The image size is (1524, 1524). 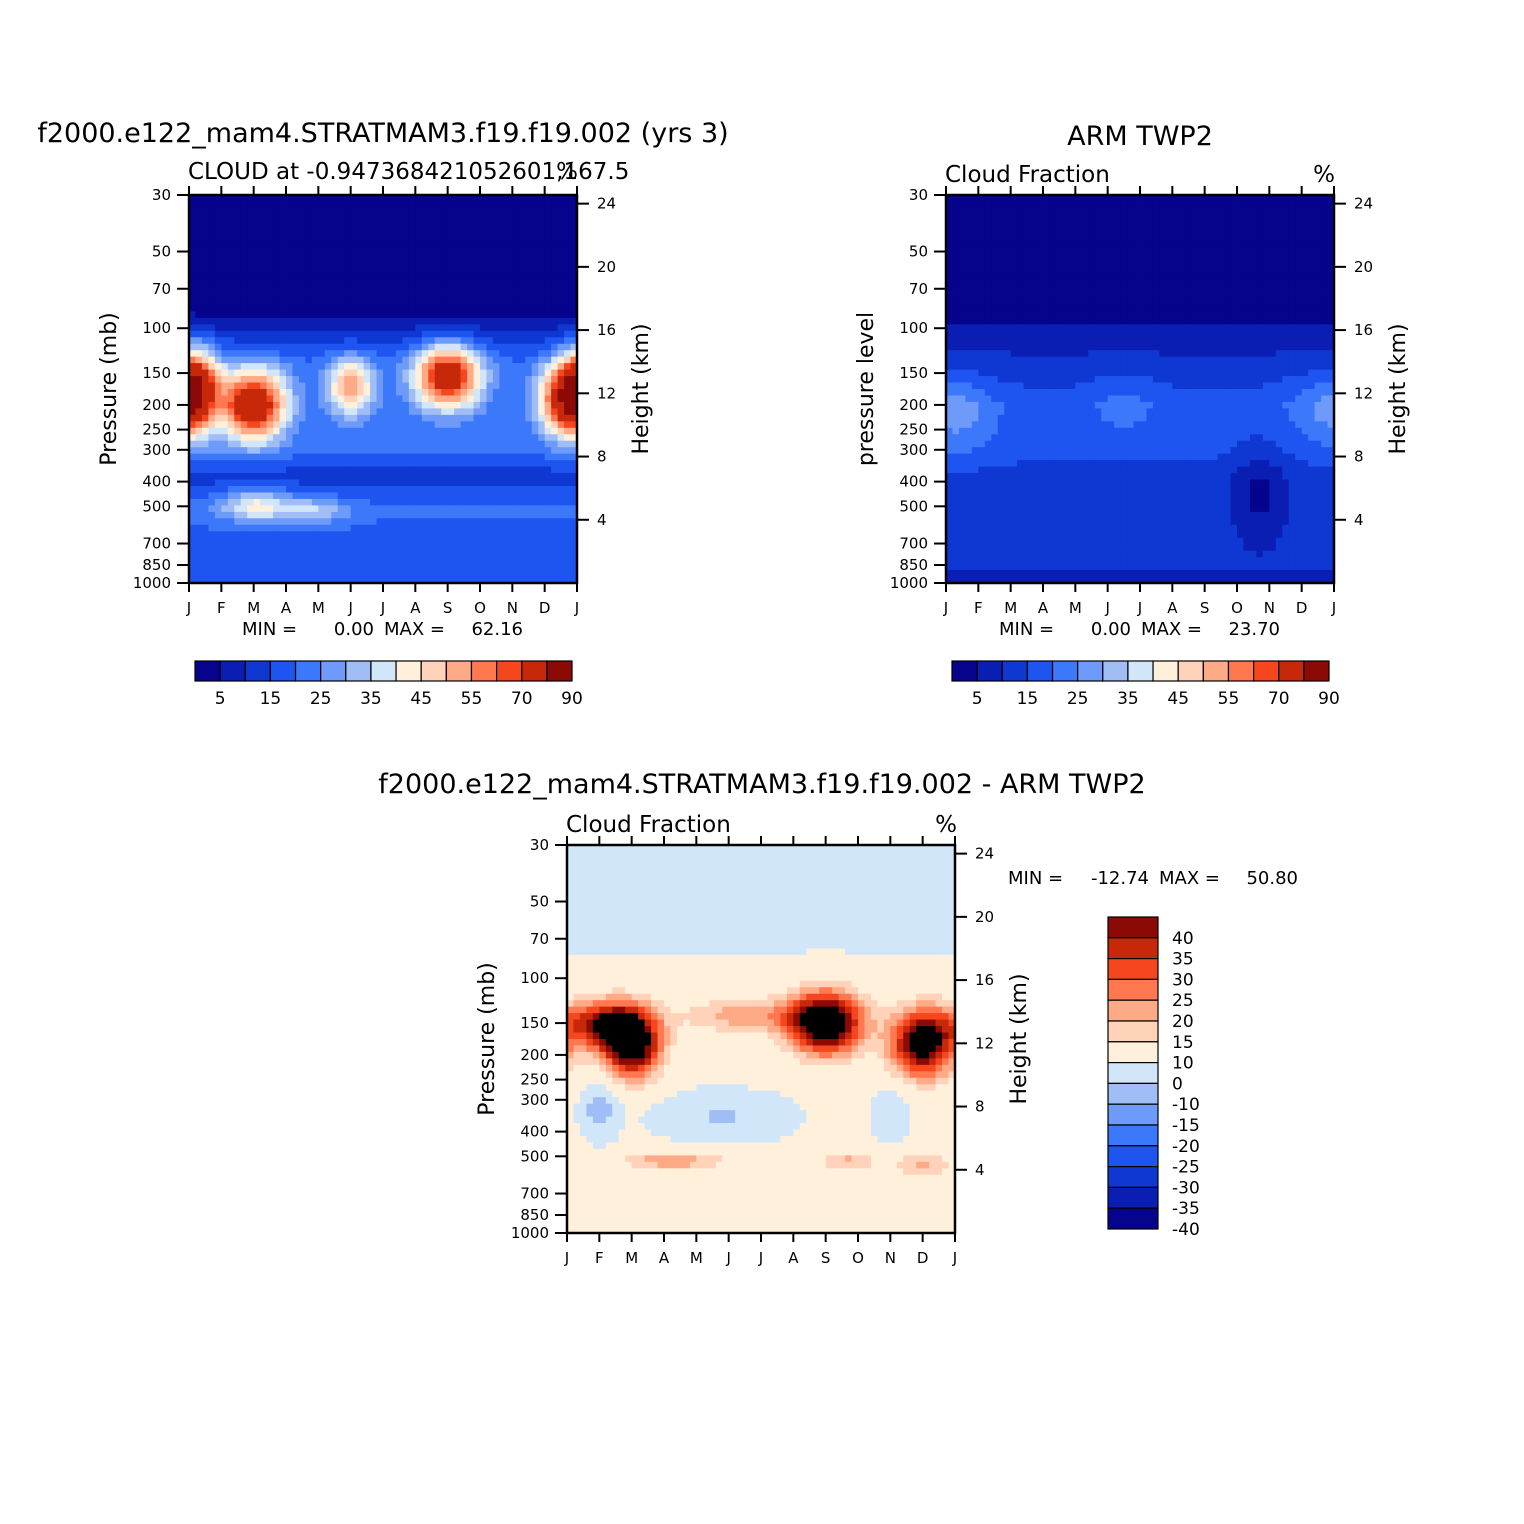 What do you see at coordinates (156, 430) in the screenshot?
I see `y-tick-label: 250` at bounding box center [156, 430].